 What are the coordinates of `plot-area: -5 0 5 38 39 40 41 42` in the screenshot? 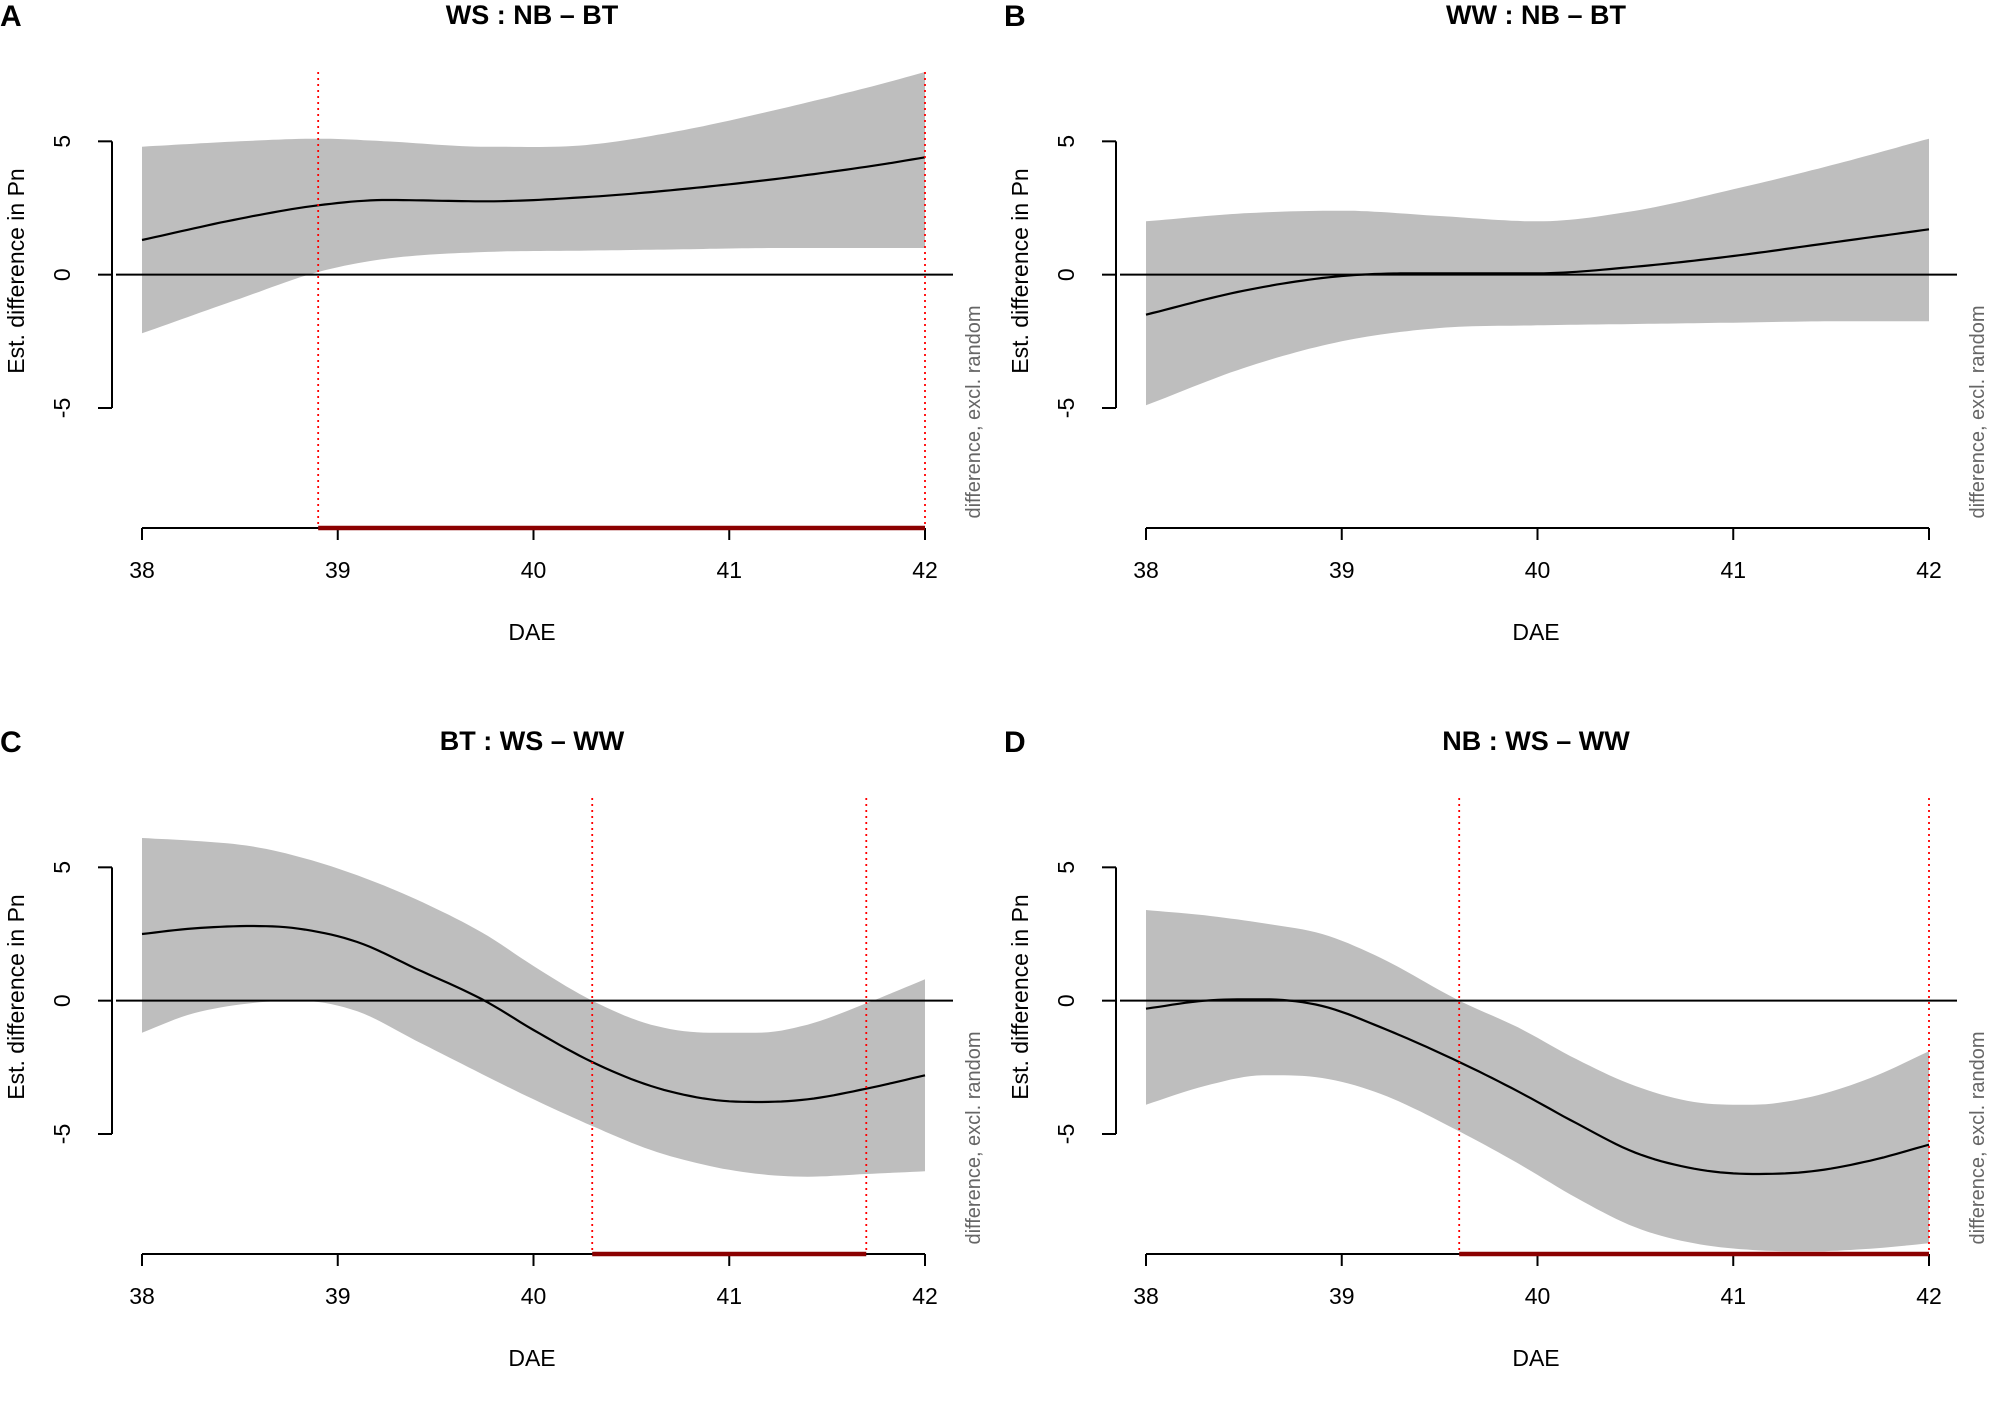 It's located at (1505, 359).